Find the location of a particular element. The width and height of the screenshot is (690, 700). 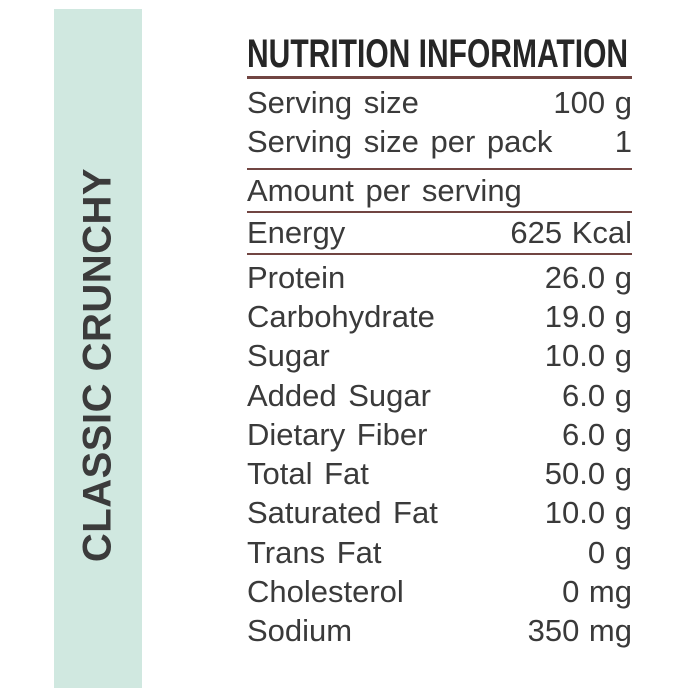

energy-value: 625 Kcal is located at coordinates (571, 232).